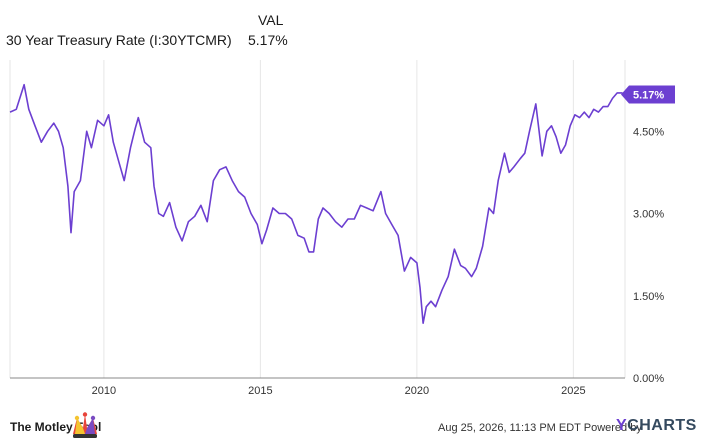 The image size is (720, 441). I want to click on x-tick-label-2010: 2010, so click(104, 391).